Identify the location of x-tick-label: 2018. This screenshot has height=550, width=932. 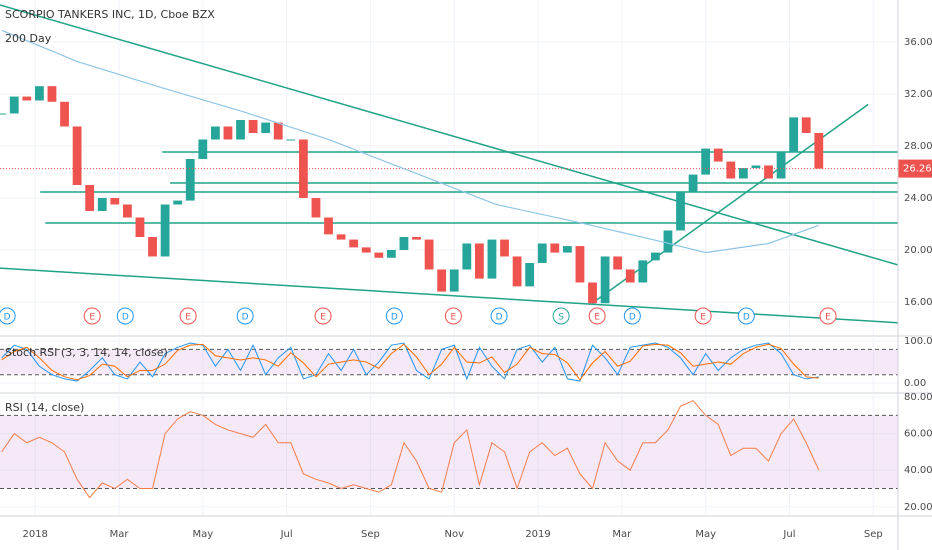
(34, 534).